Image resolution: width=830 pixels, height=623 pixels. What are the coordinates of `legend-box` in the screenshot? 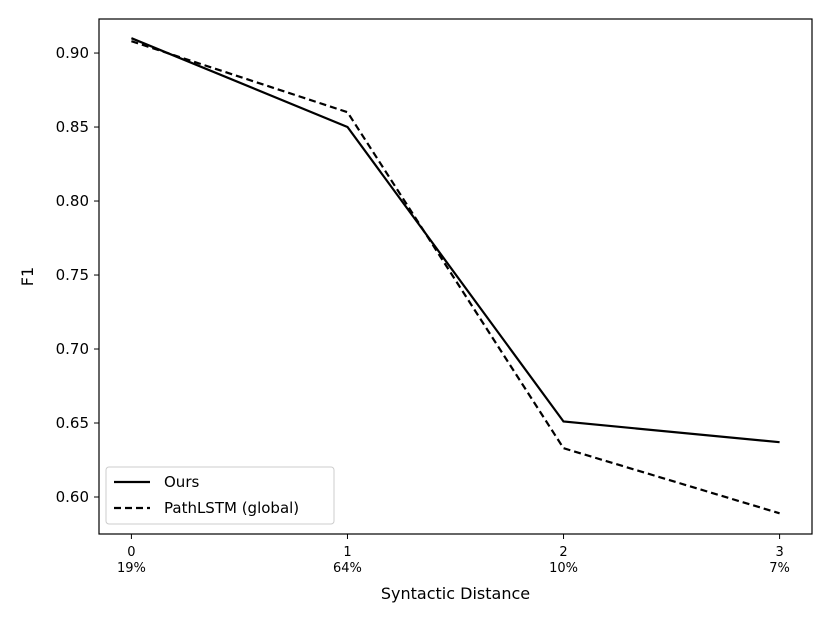 It's located at (220, 495).